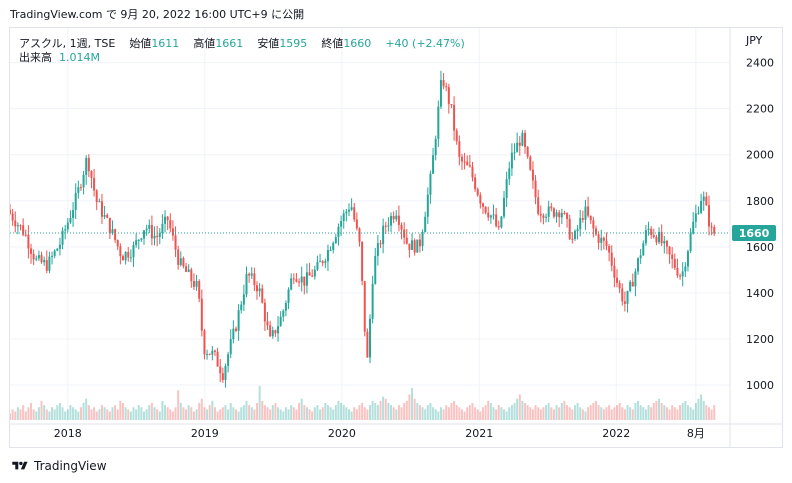 The width and height of the screenshot is (792, 483). I want to click on y-tick-label: 2000, so click(760, 155).